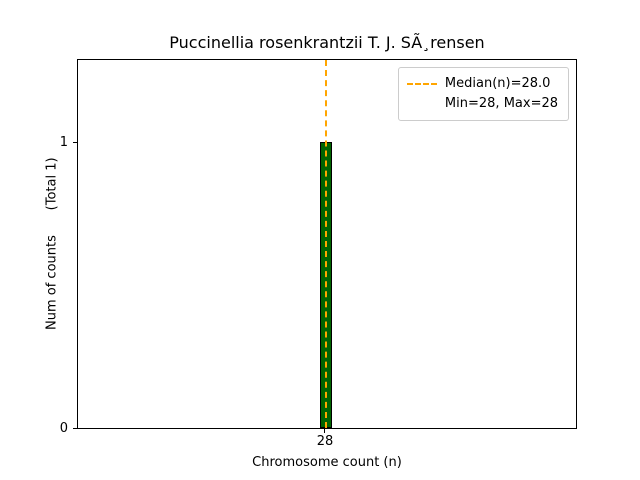 This screenshot has width=640, height=480. I want to click on legend-entry-median: Median(n)=28.0, so click(482, 84).